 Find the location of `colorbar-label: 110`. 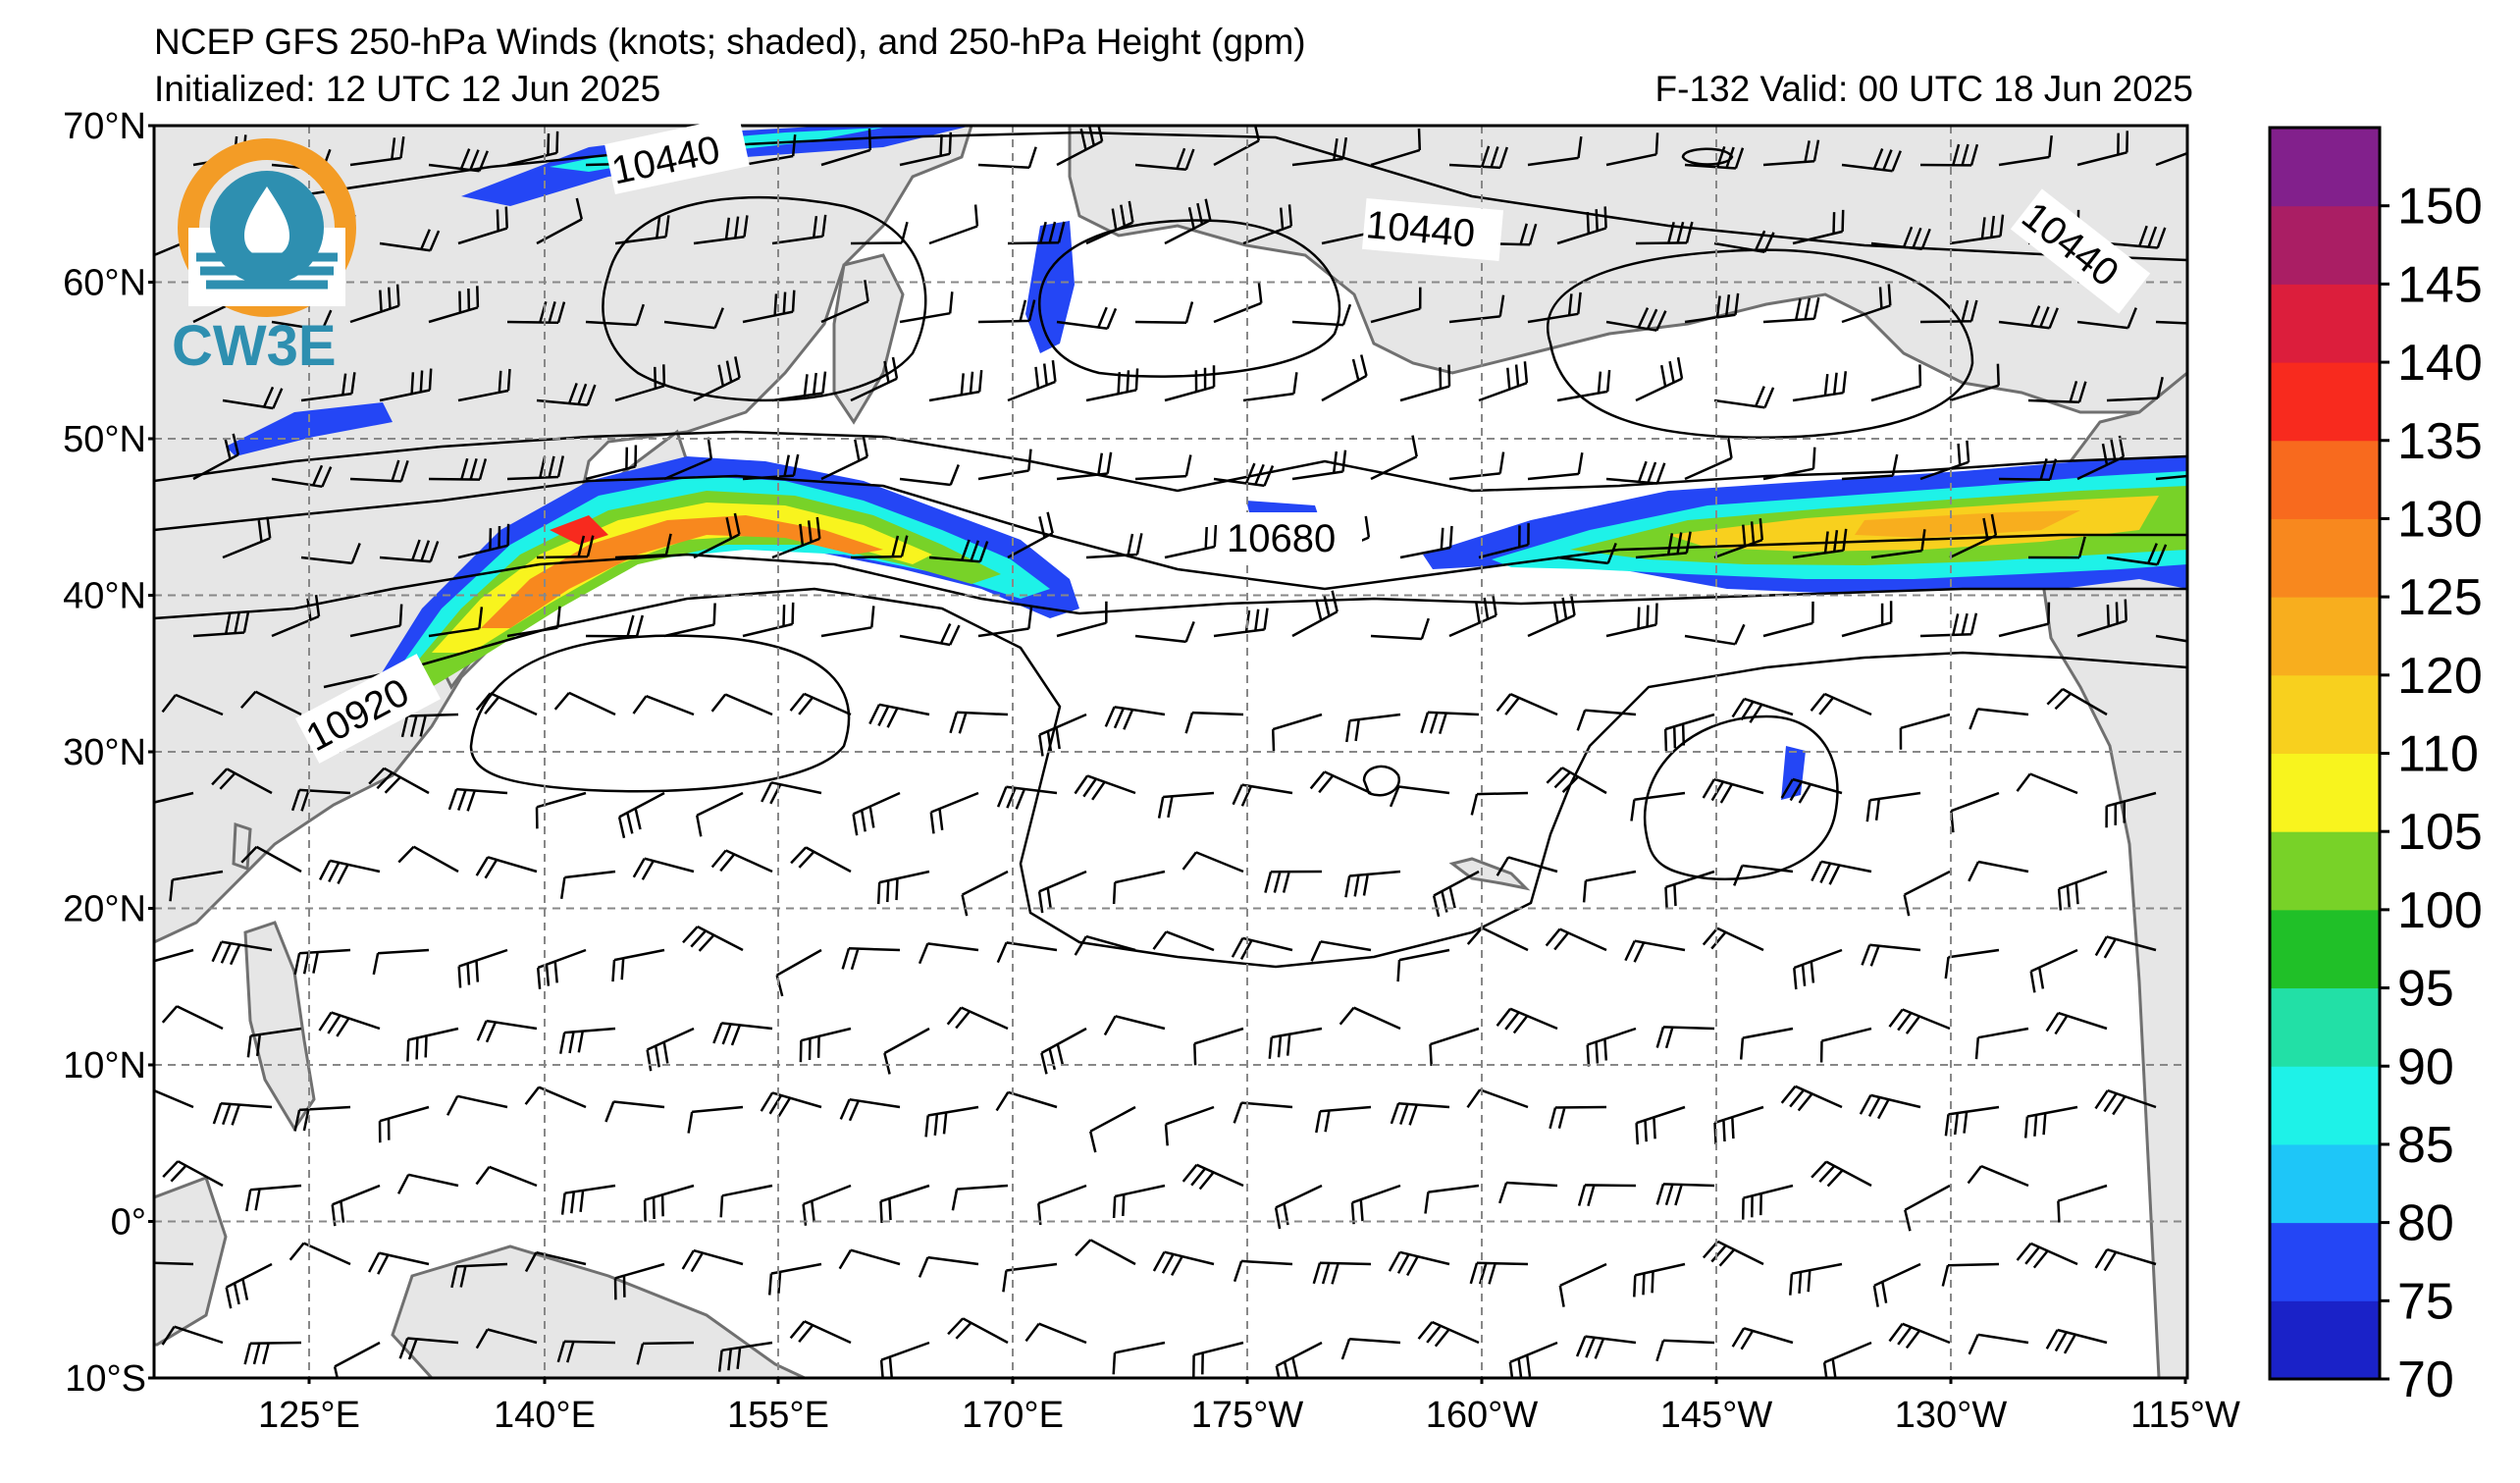

colorbar-label: 110 is located at coordinates (2438, 755).